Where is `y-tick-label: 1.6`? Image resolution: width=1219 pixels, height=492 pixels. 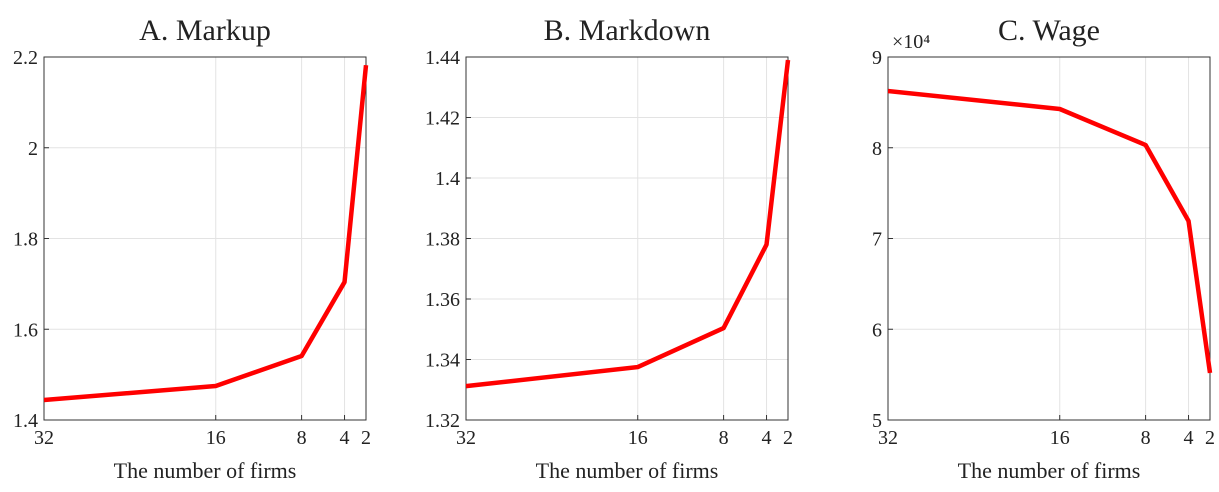 y-tick-label: 1.6 is located at coordinates (25, 330).